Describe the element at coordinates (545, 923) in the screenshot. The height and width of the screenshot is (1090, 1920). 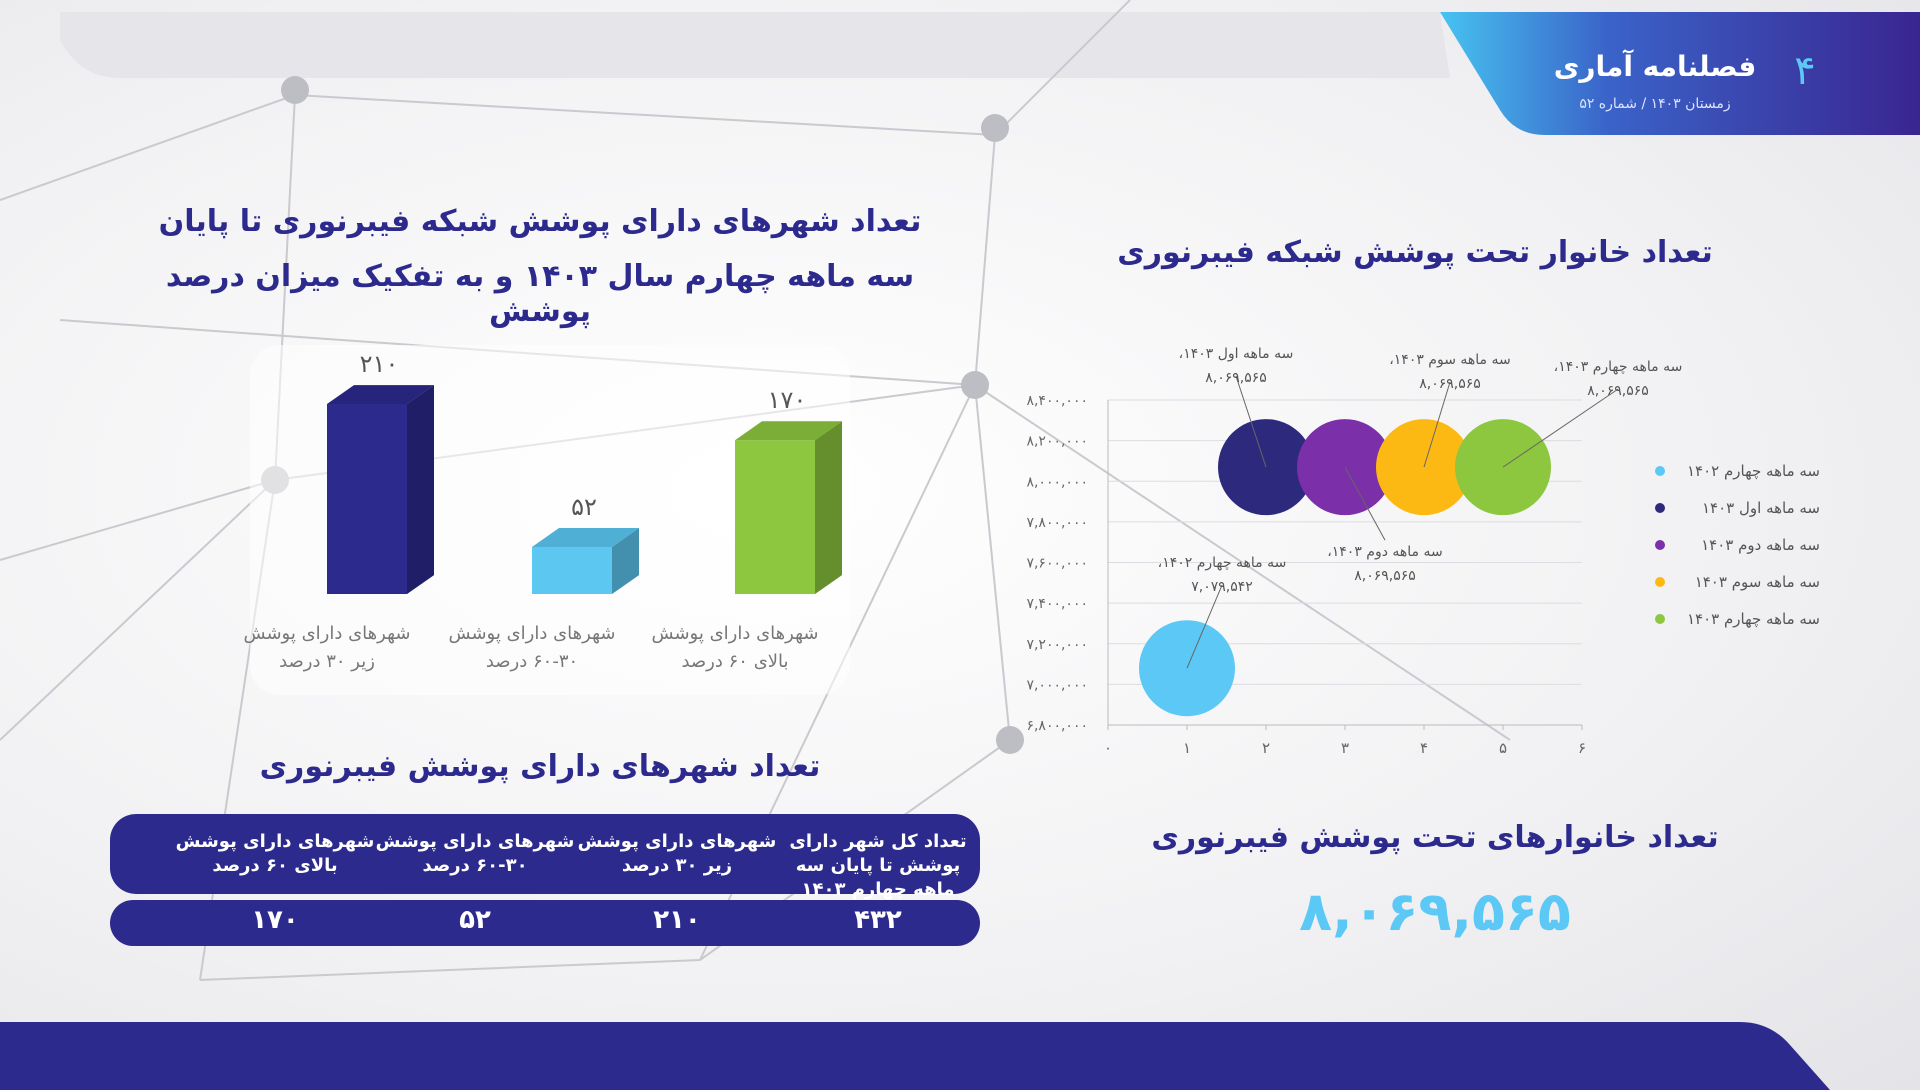
I see `table-row-bg` at that location.